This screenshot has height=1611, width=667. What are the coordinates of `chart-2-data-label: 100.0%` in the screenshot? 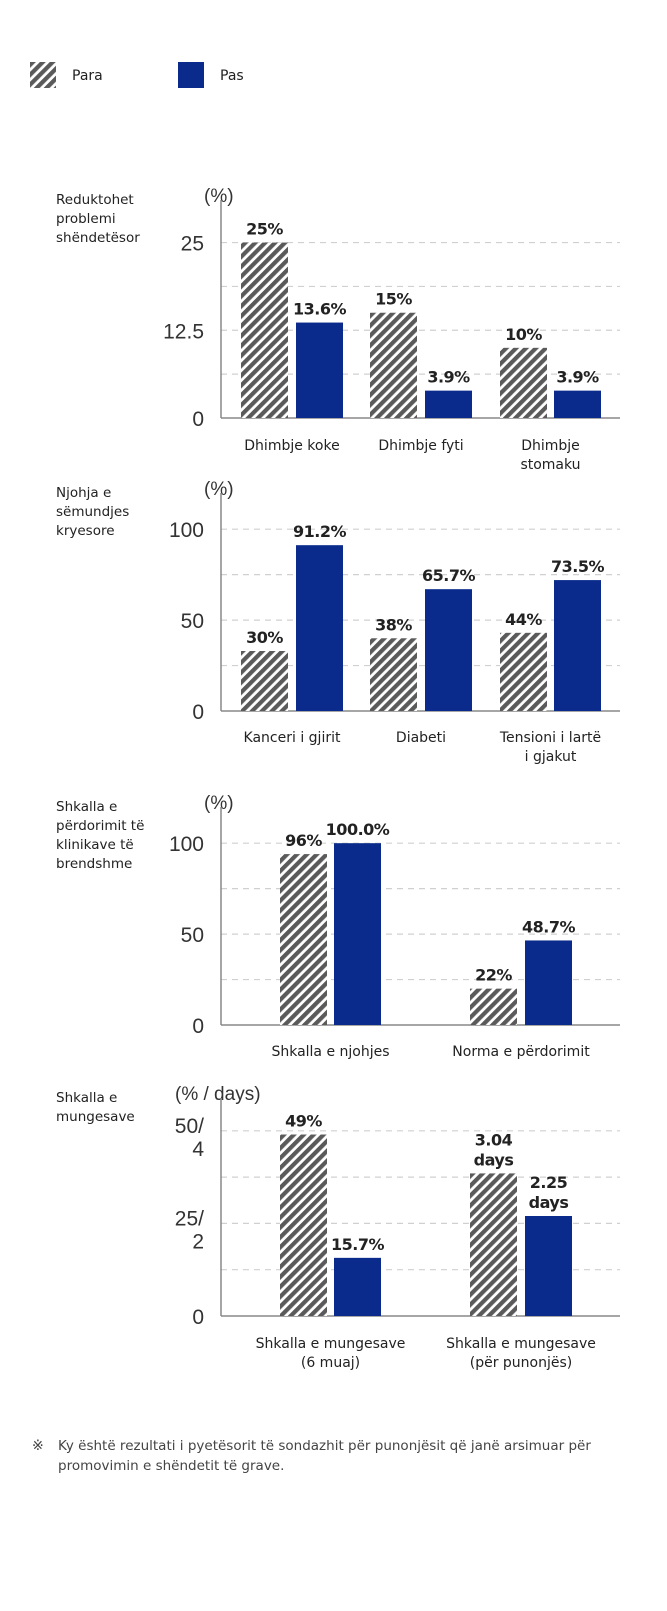 It's located at (358, 829).